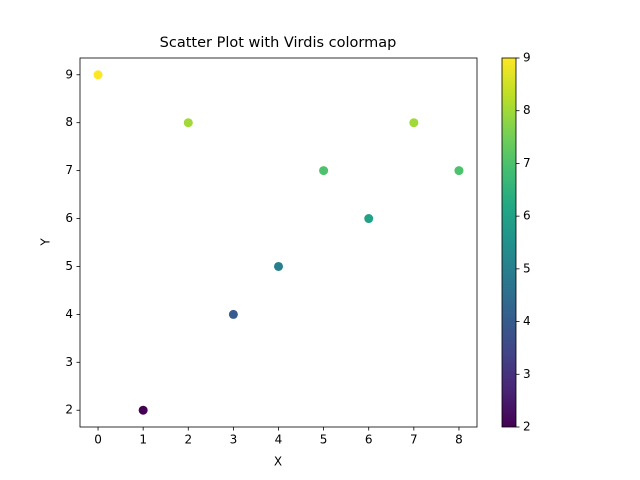  Describe the element at coordinates (509, 242) in the screenshot. I see `colorbar` at that location.